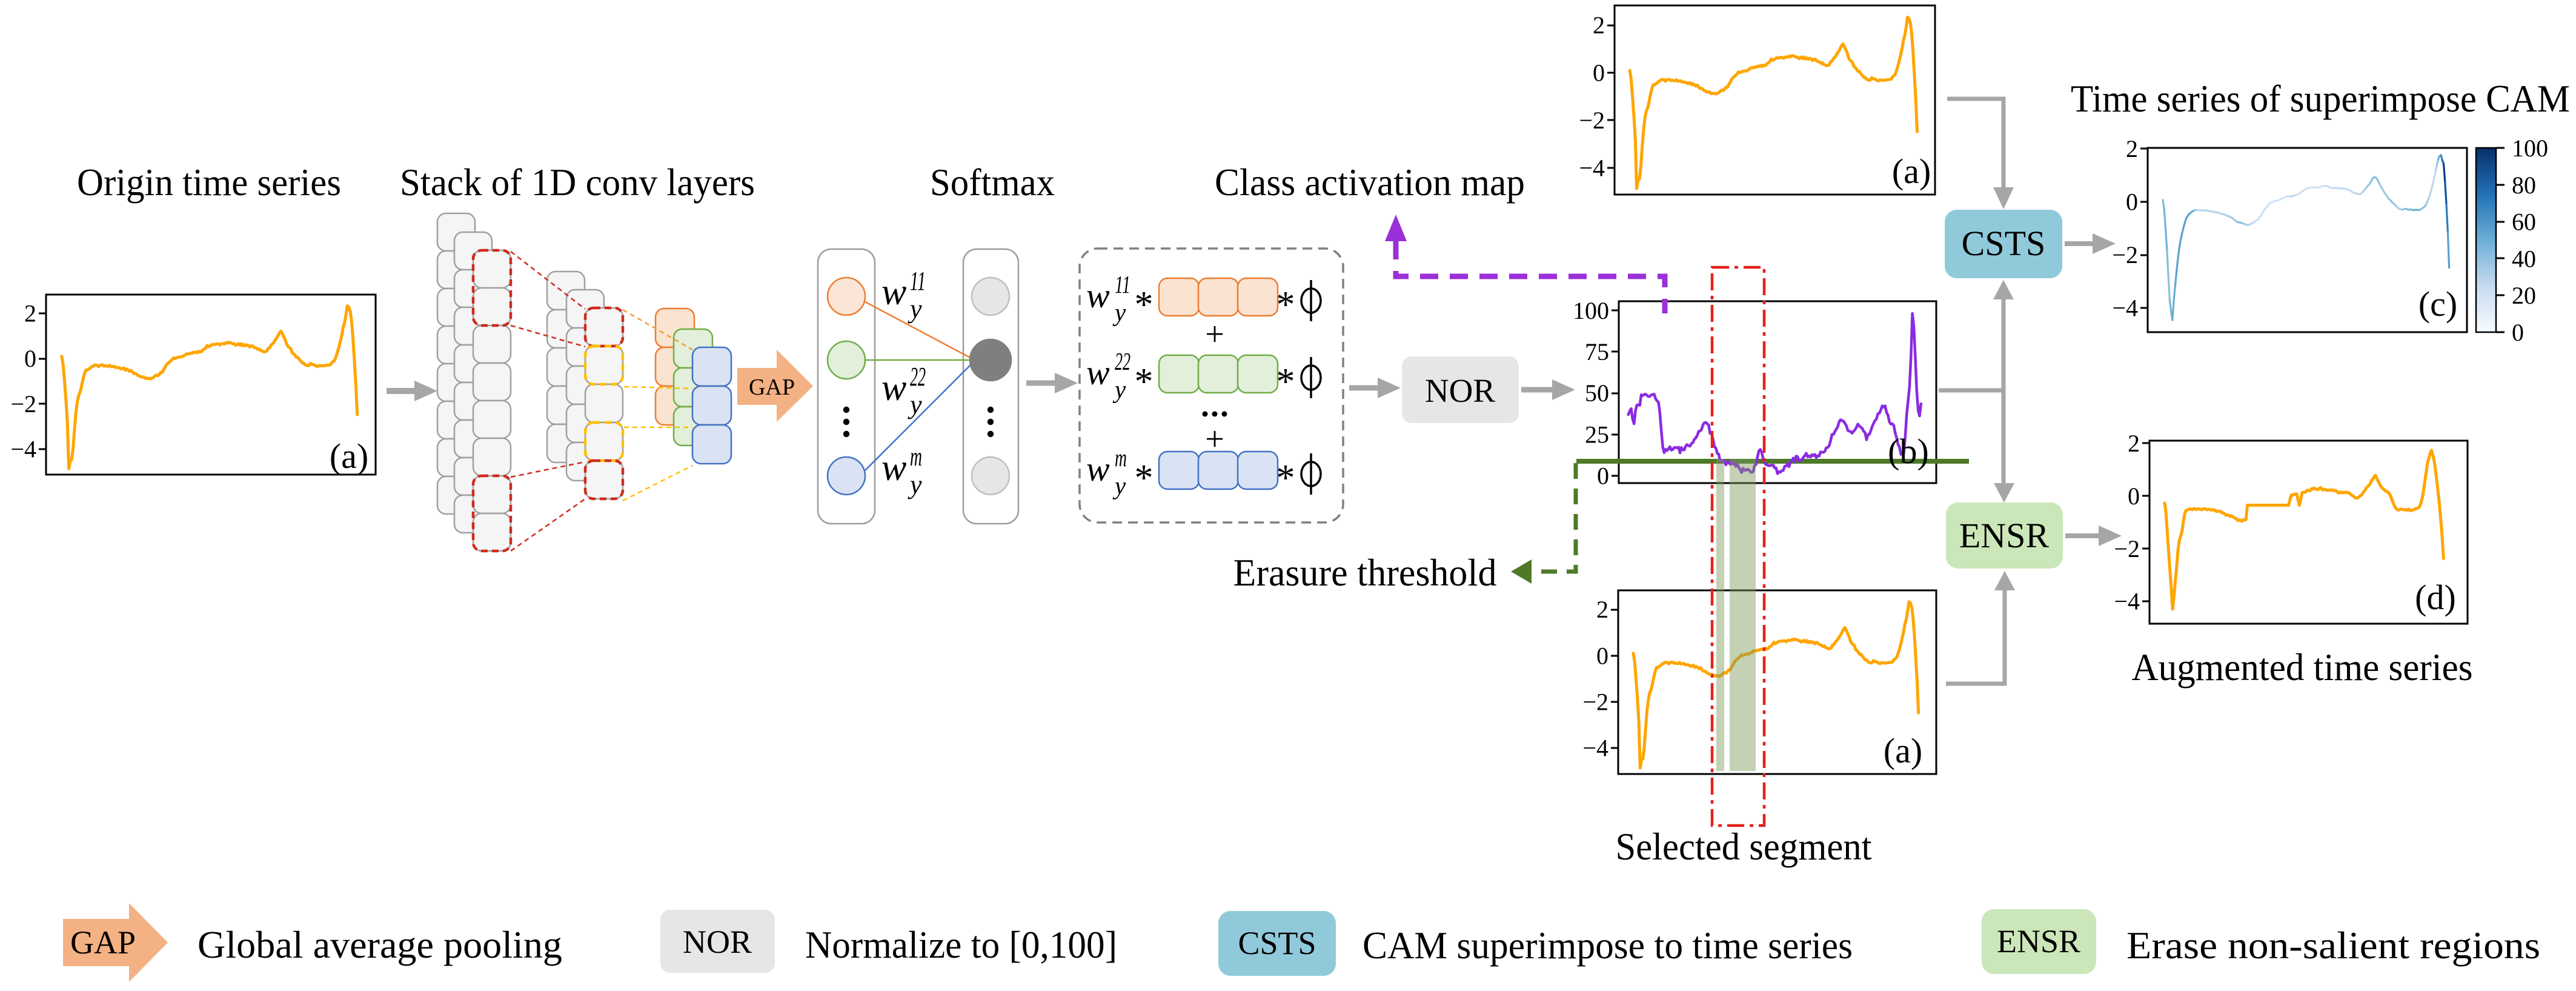 The image size is (2576, 991). What do you see at coordinates (2524, 222) in the screenshot?
I see `svg-text: 60` at bounding box center [2524, 222].